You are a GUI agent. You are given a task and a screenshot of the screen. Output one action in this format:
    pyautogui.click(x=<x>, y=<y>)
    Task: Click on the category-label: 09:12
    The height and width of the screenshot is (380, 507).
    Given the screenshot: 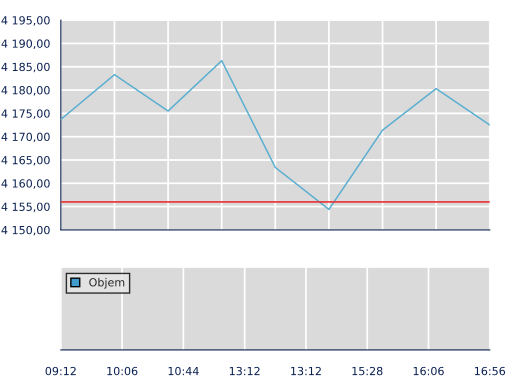 What is the action you would take?
    pyautogui.click(x=61, y=371)
    